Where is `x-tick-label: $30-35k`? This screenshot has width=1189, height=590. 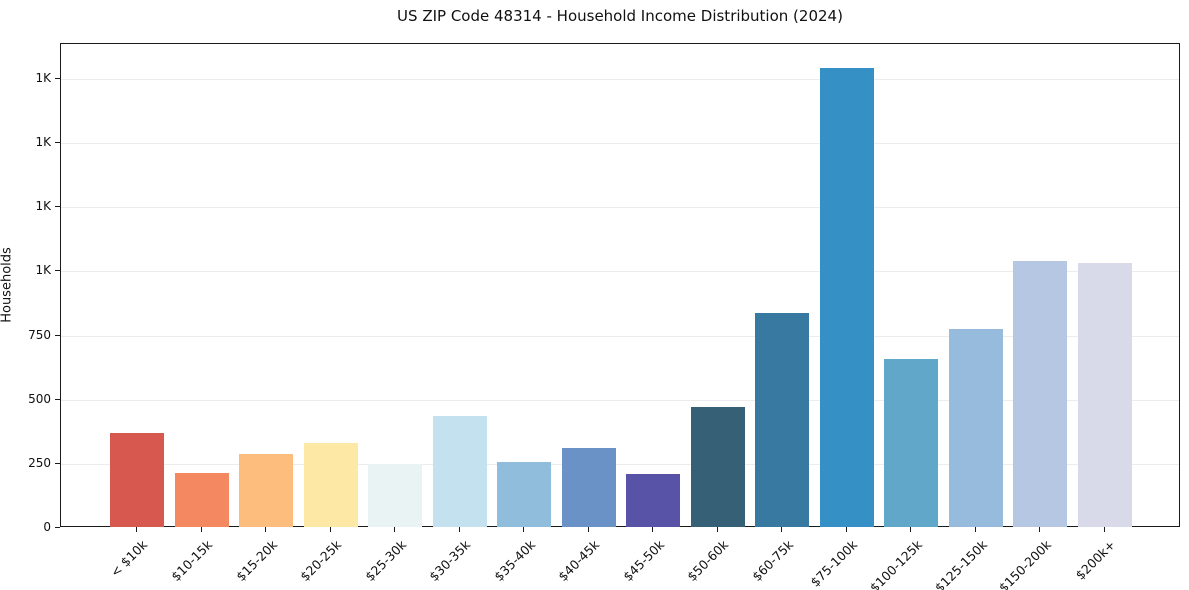
x-tick-label: $30-35k is located at coordinates (450, 561).